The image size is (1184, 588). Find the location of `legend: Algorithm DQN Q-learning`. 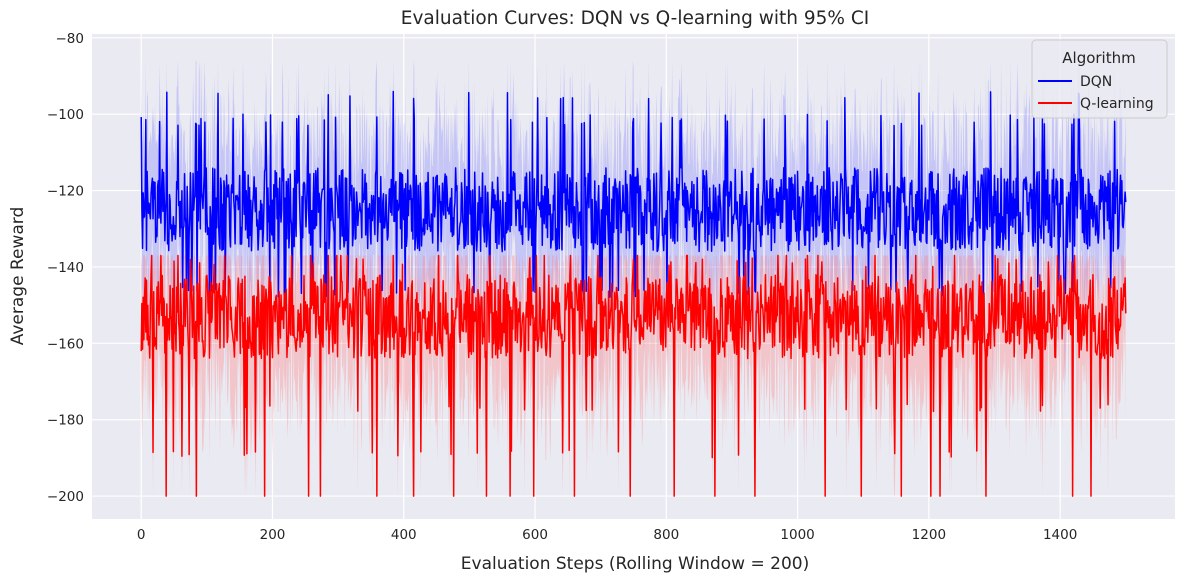

legend: Algorithm DQN Q-learning is located at coordinates (1099, 79).